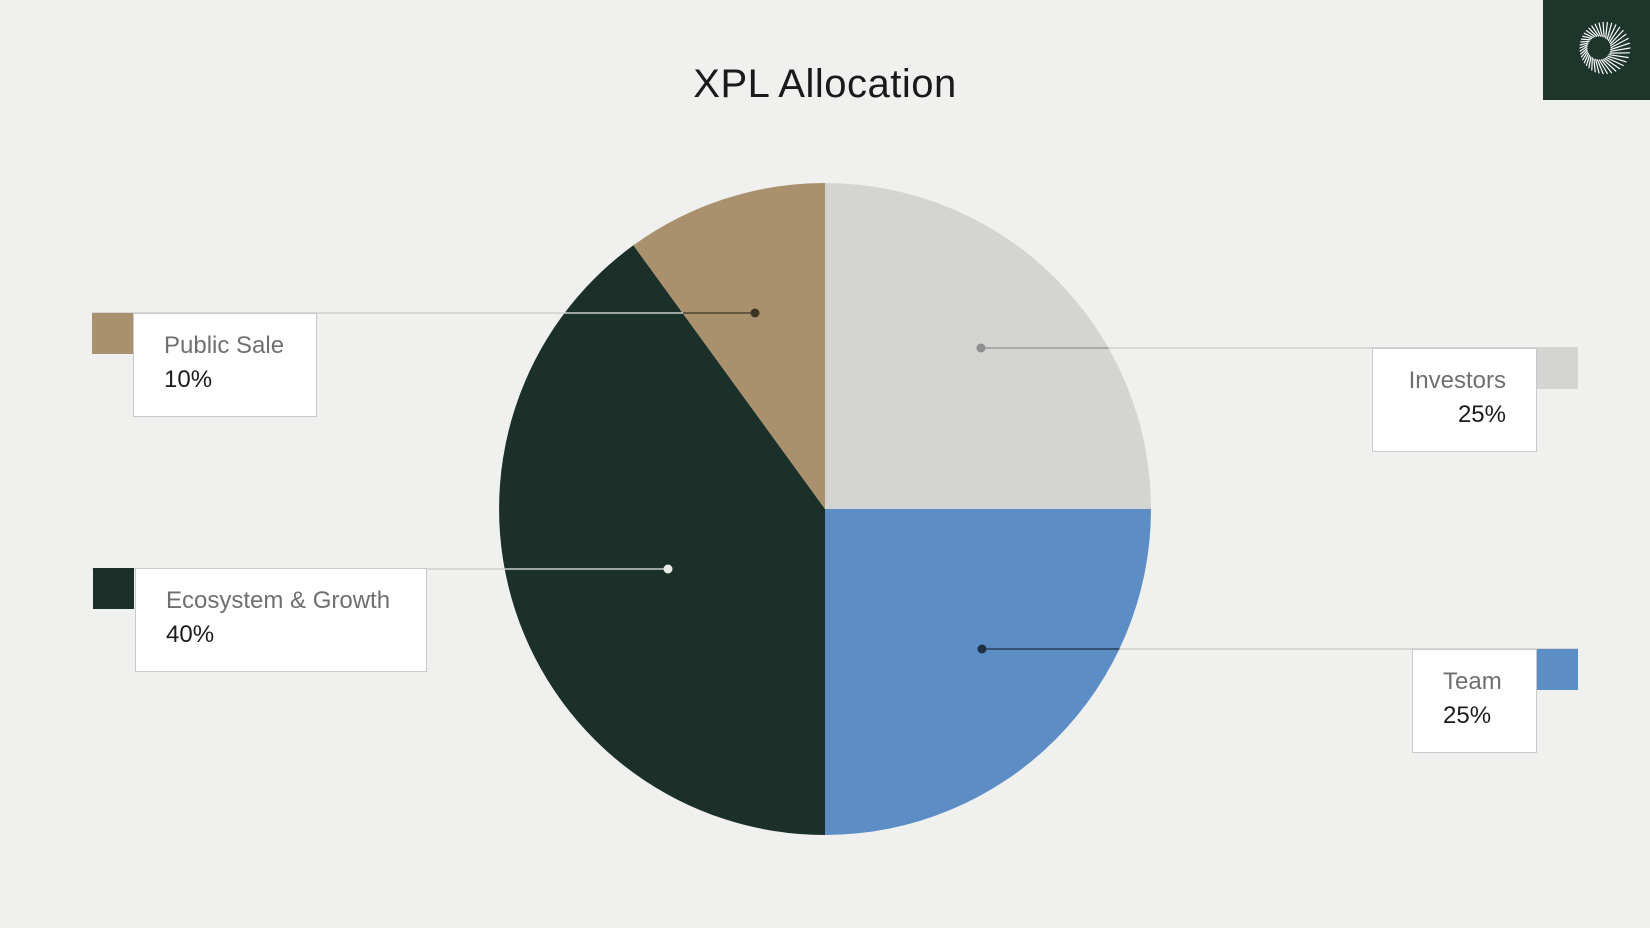 Image resolution: width=1650 pixels, height=928 pixels. Describe the element at coordinates (112, 333) in the screenshot. I see `legend-swatch-public-sale` at that location.